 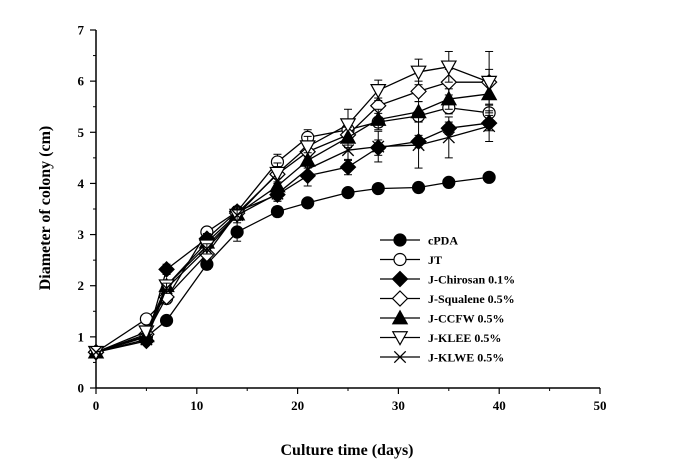 I want to click on legend-label: JT, so click(x=435, y=260).